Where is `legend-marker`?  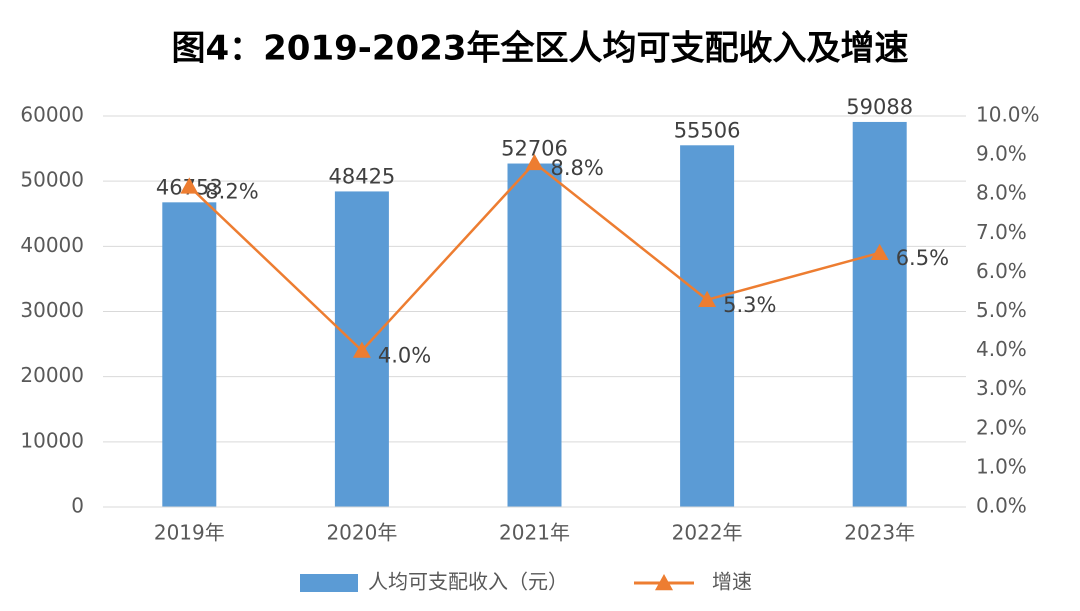 legend-marker is located at coordinates (664, 582).